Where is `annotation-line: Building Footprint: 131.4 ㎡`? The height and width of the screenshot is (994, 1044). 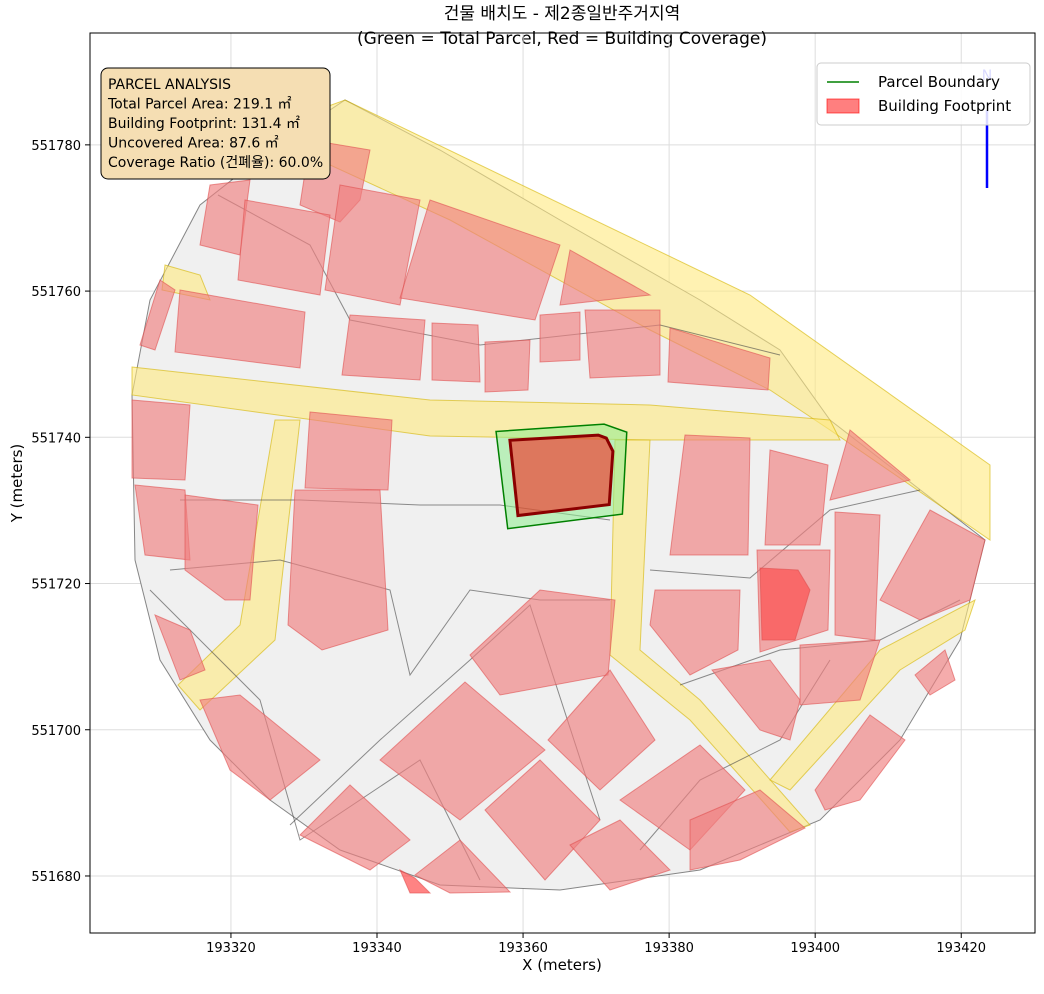
annotation-line: Building Footprint: 131.4 ㎡ is located at coordinates (204, 124).